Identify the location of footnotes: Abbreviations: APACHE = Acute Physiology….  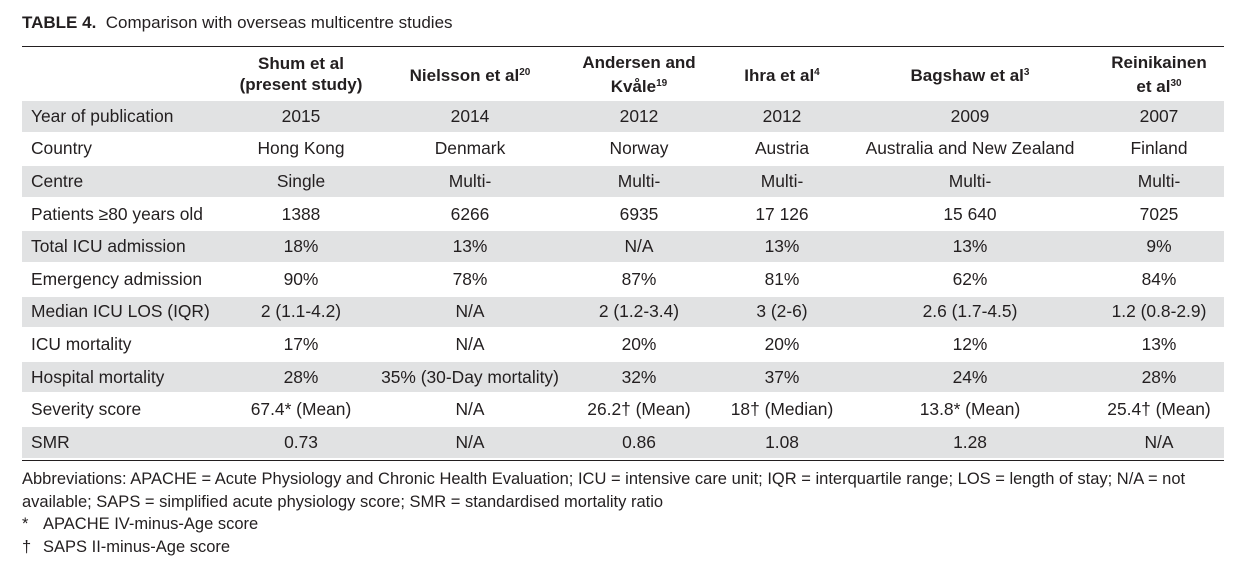
(627, 513).